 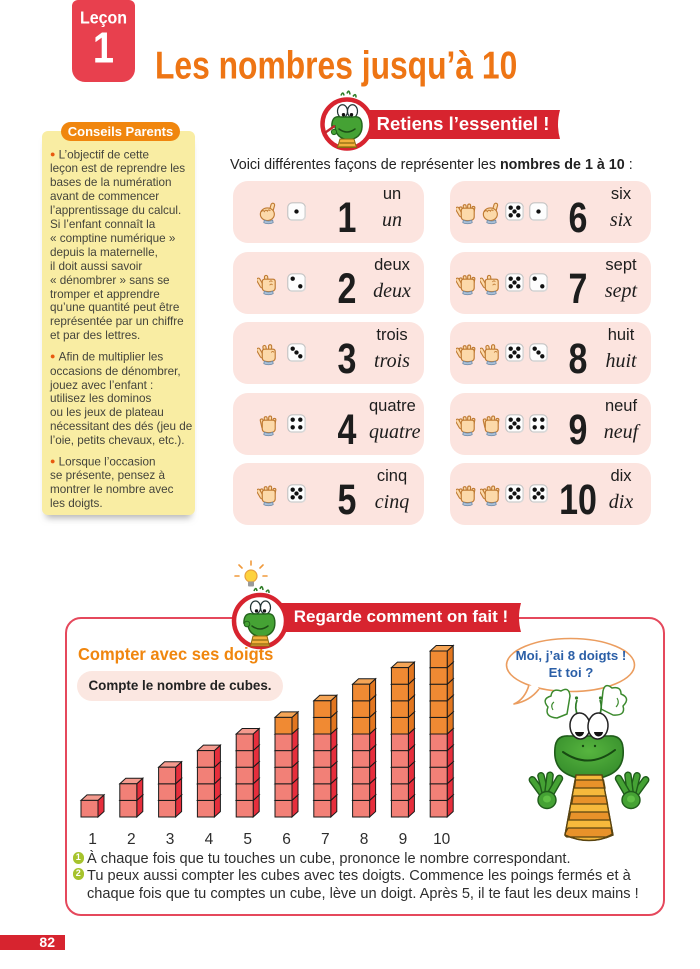 I want to click on svg-text: Moi, j’ai 8 doigts !, so click(x=571, y=655).